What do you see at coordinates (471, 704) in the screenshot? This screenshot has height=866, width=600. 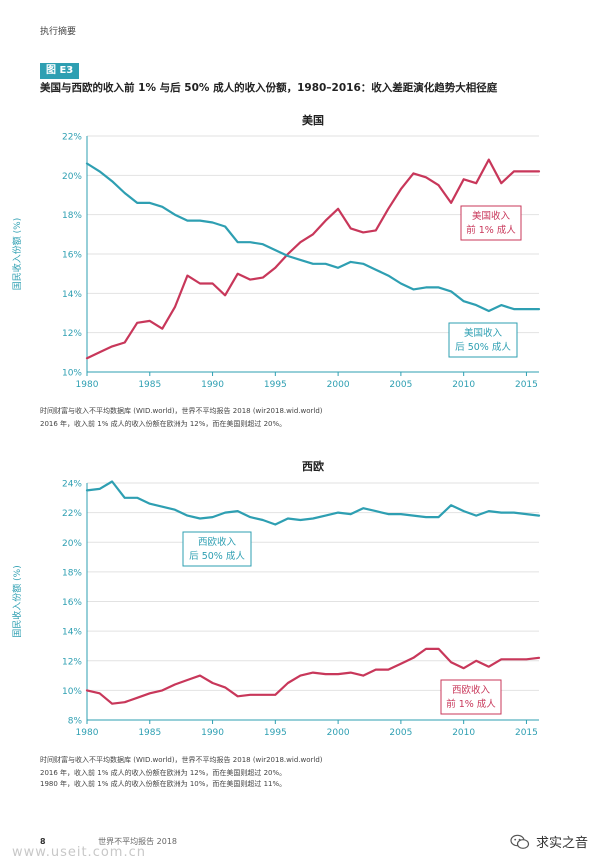 I see `series-label-1: 前 1% 成人` at bounding box center [471, 704].